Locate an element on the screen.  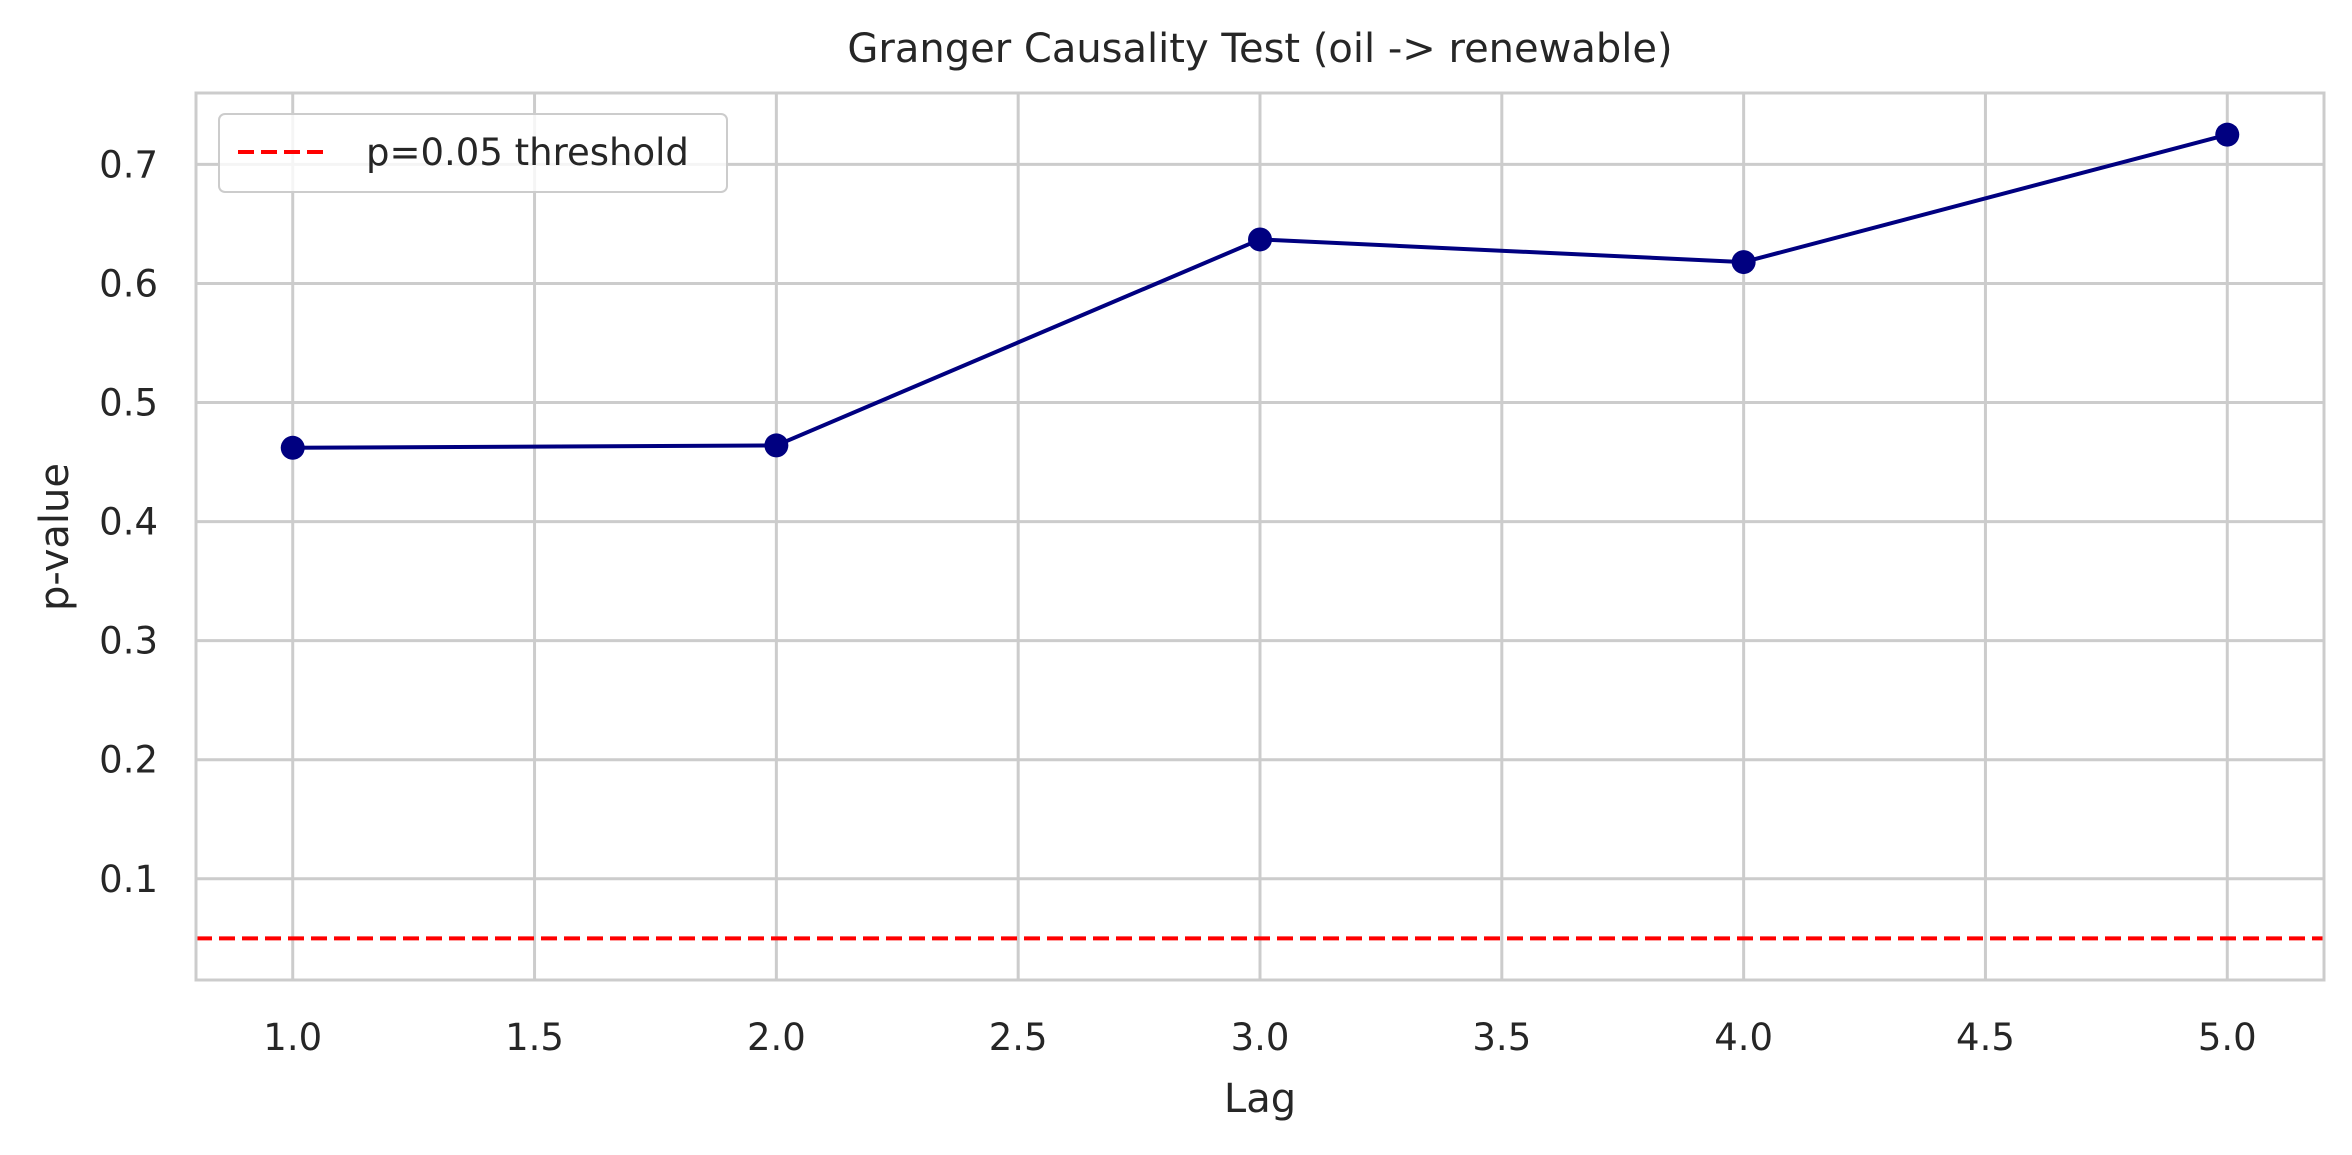
y-tick-labels: 0.1 0.2 0.3 0.4 0.5 0.6 0.7 is located at coordinates (128, 521).